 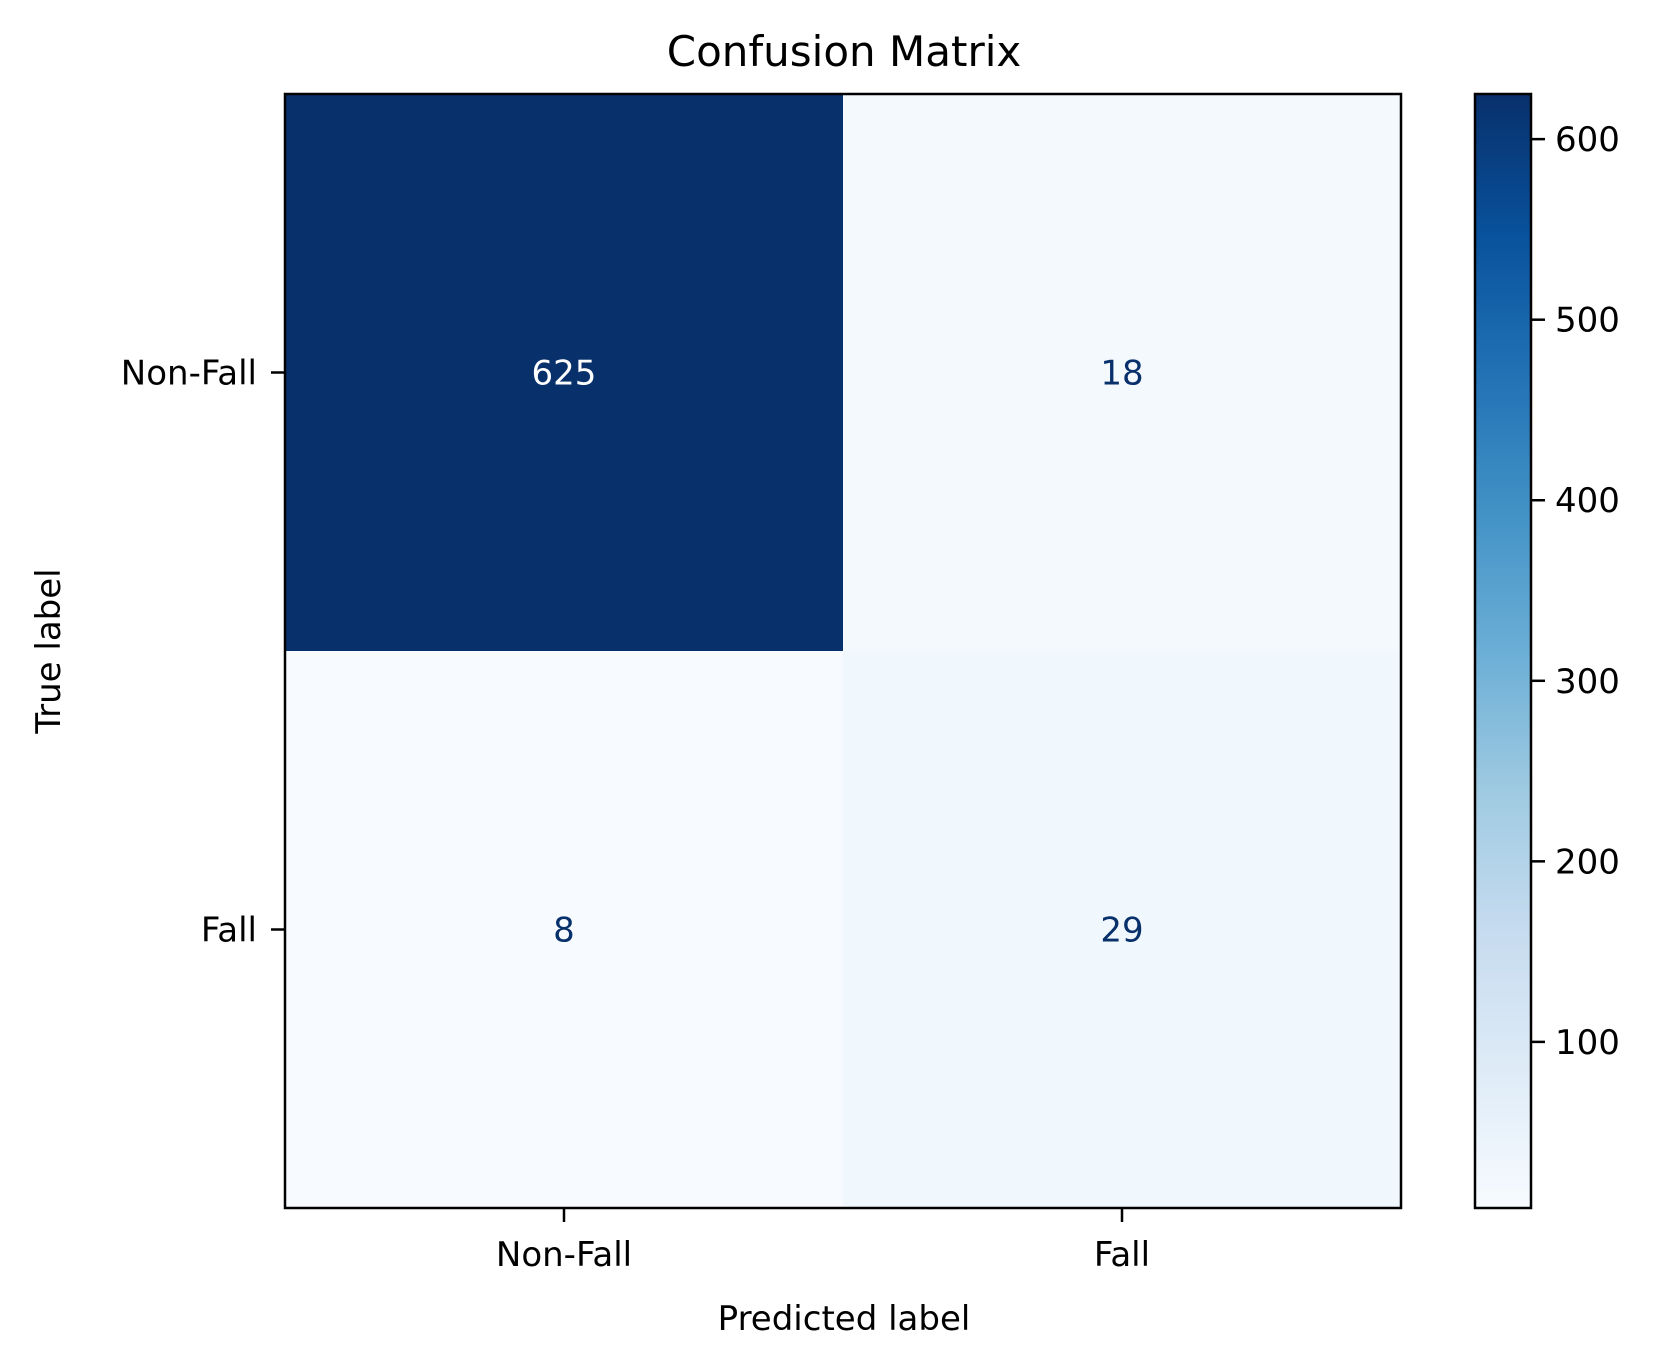 I want to click on x-tick-label: Non-Fall, so click(x=564, y=1255).